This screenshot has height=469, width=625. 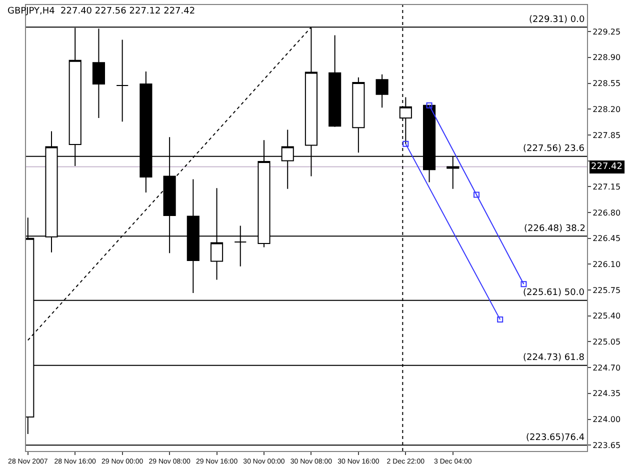 I want to click on y-tick-label: 227.15, so click(x=606, y=187).